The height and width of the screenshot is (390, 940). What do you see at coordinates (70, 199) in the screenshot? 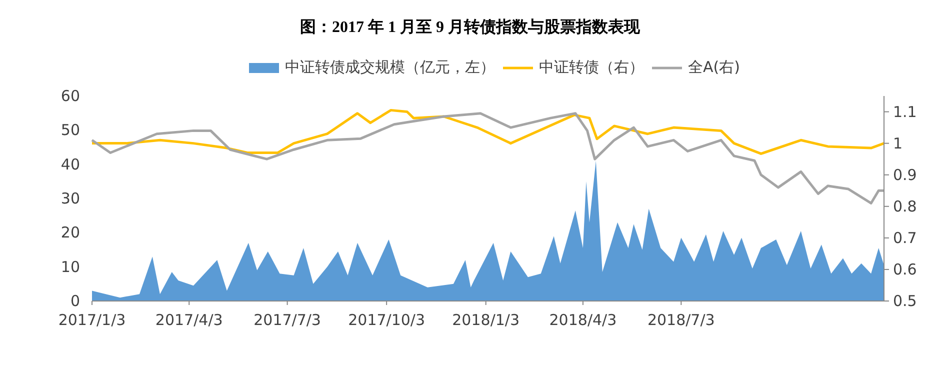
I see `y-tick-label: 30` at bounding box center [70, 199].